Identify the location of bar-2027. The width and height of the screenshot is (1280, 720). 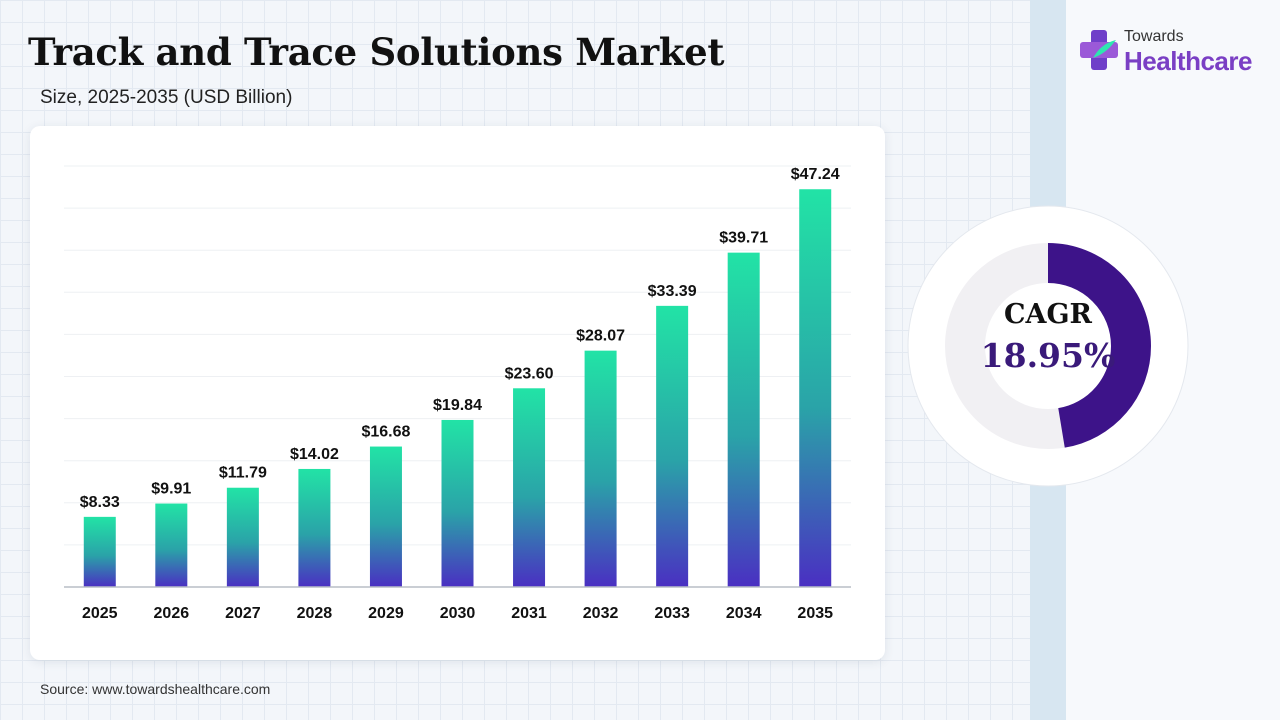
(242, 537).